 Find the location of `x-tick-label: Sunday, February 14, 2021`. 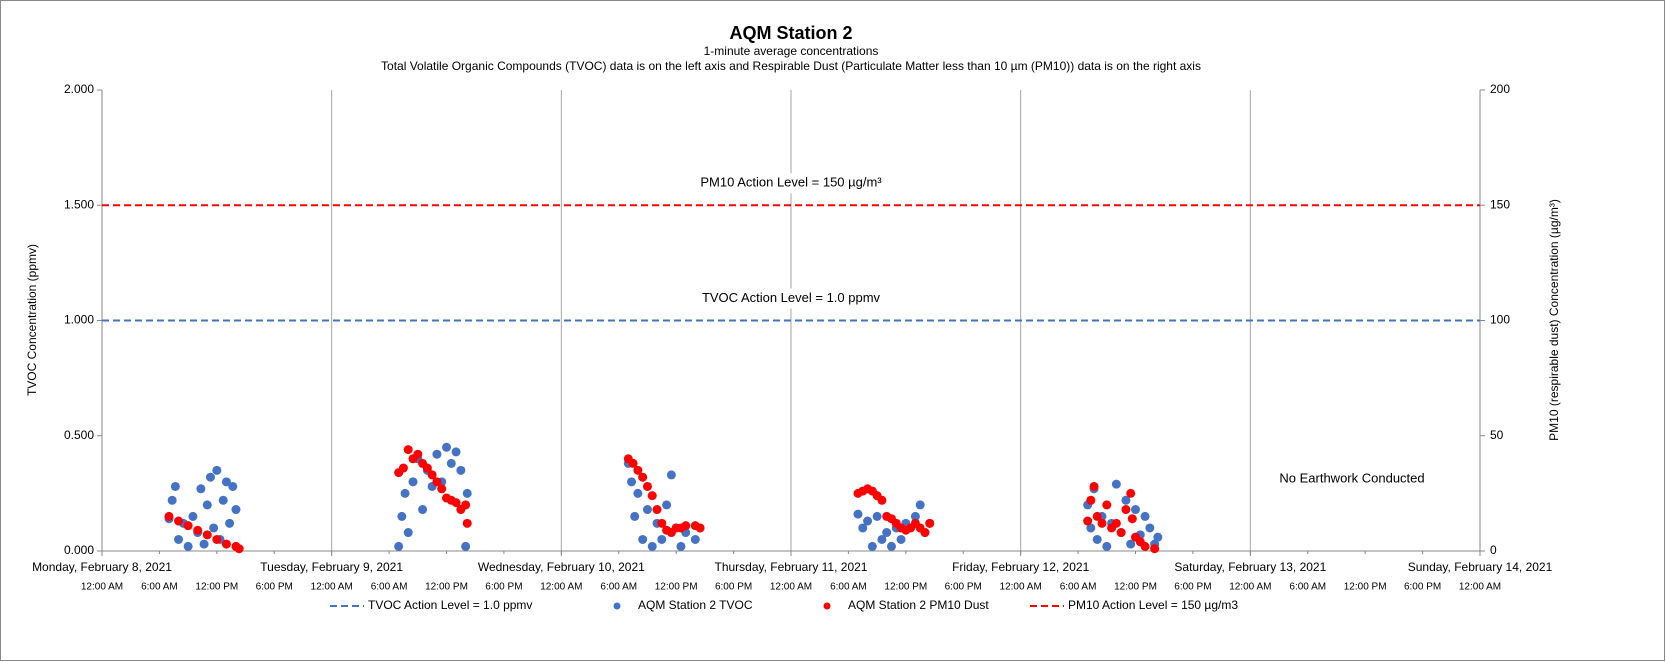

x-tick-label: Sunday, February 14, 2021 is located at coordinates (1480, 567).